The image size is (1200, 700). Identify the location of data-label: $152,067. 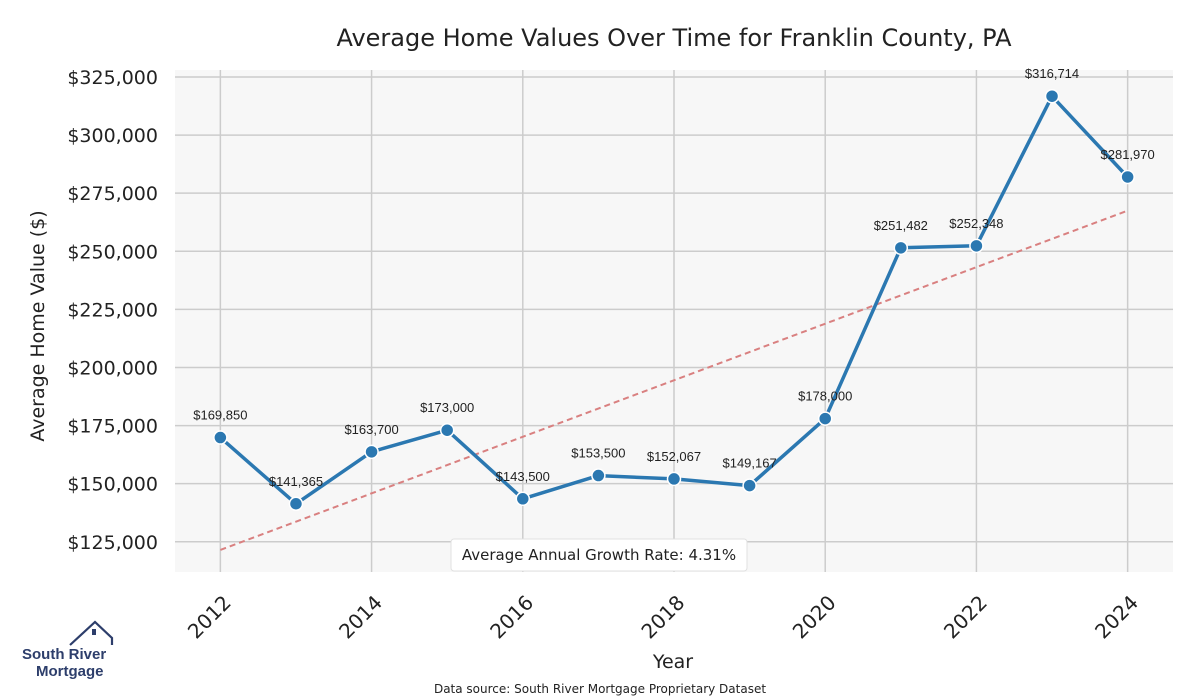
(674, 456).